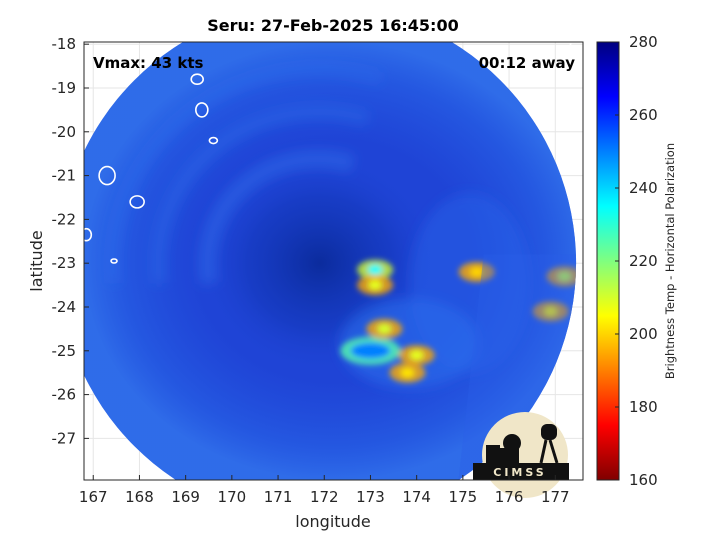 This screenshot has height=540, width=720. I want to click on y-axis-label: latitude, so click(36, 260).